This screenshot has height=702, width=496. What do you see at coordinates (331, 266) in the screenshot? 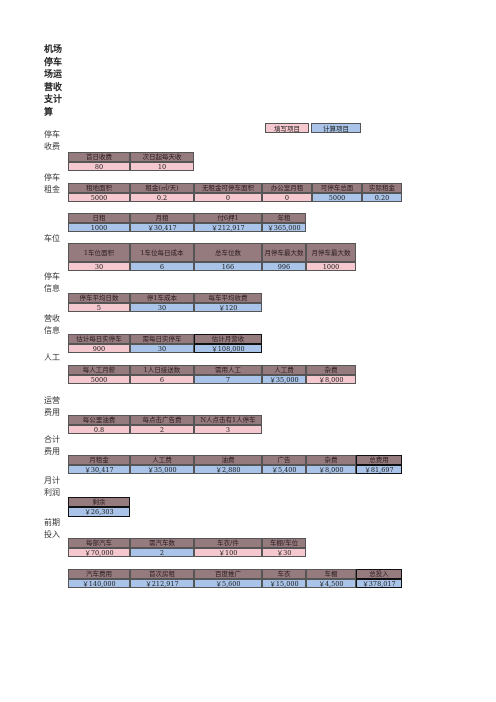
I see `spots-value-max-b: 1000` at bounding box center [331, 266].